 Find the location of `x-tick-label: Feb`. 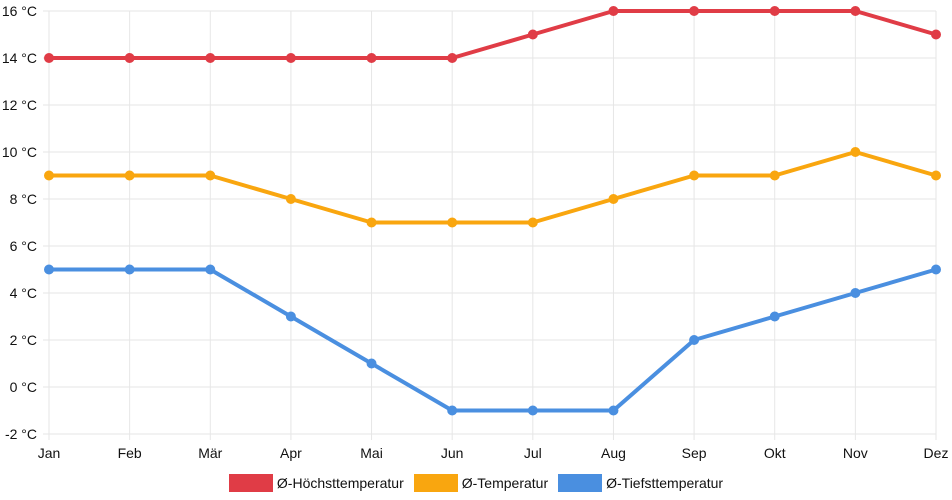

x-tick-label: Feb is located at coordinates (130, 453).